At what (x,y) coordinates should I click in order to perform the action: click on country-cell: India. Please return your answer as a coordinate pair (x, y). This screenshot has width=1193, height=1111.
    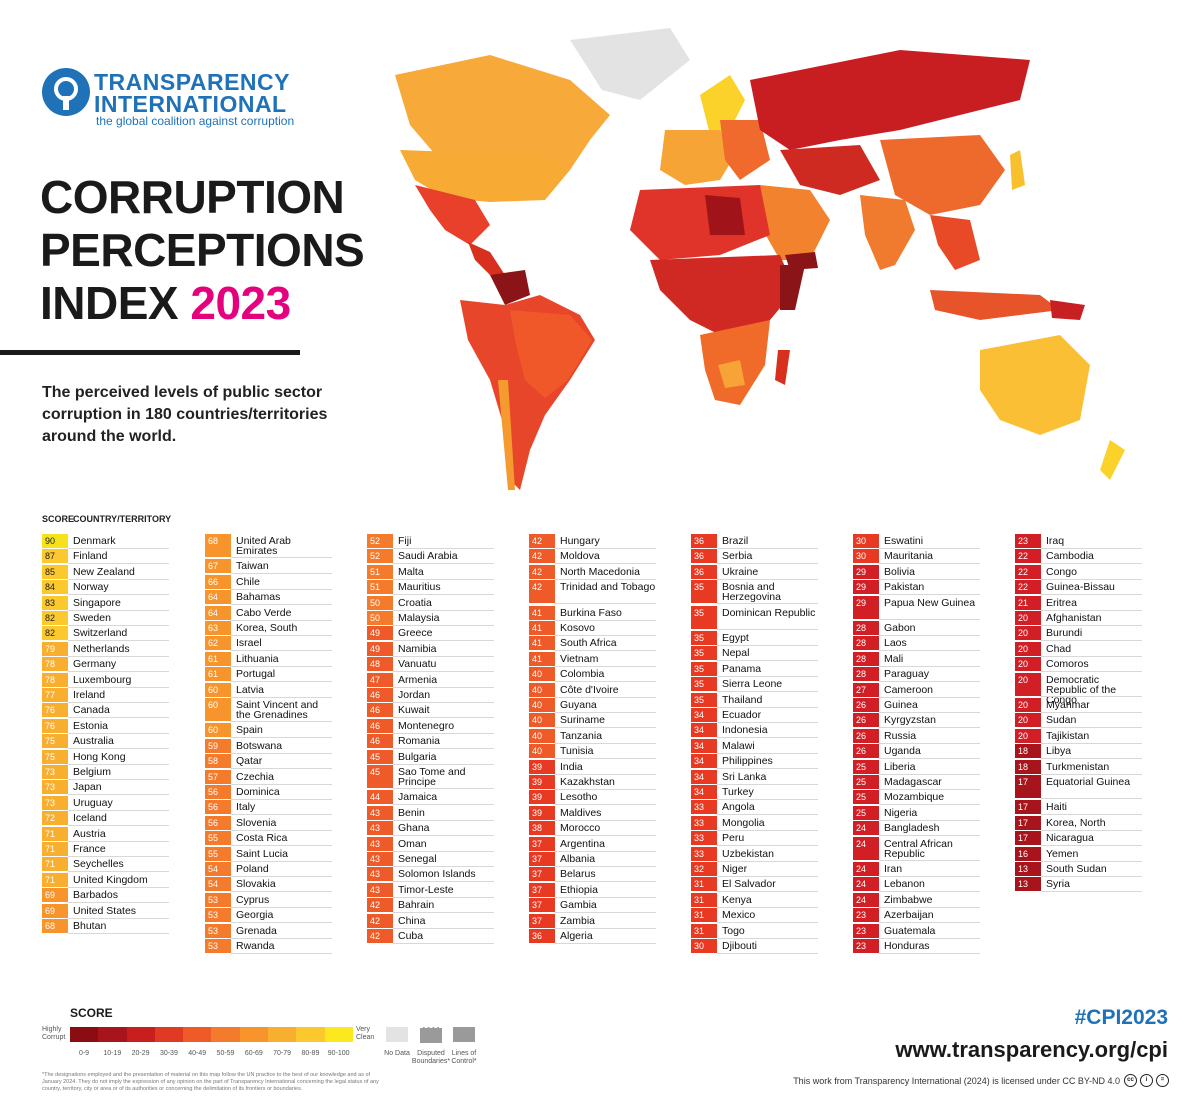
    Looking at the image, I should click on (571, 766).